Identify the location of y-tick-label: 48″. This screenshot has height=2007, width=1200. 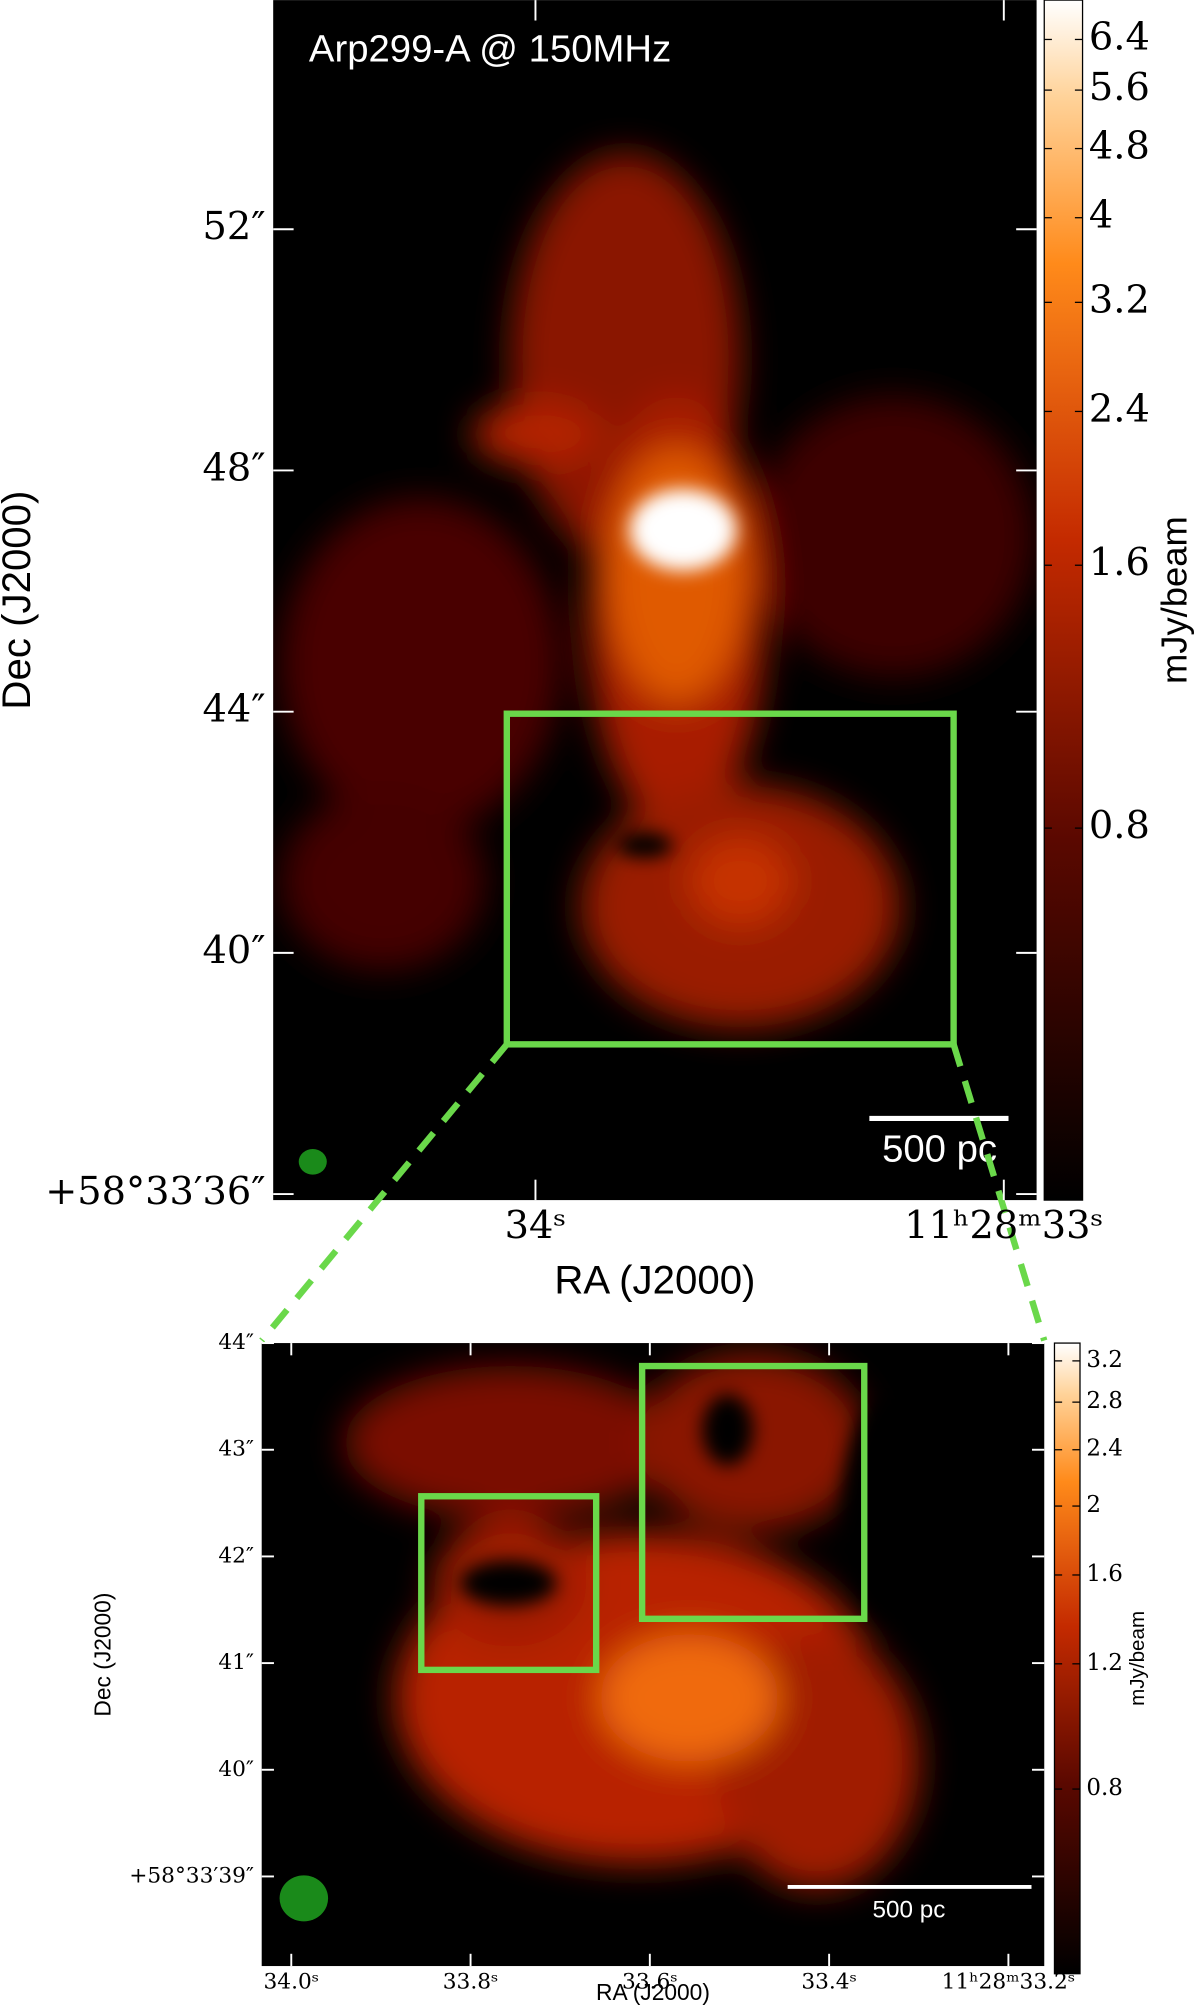
(234, 467).